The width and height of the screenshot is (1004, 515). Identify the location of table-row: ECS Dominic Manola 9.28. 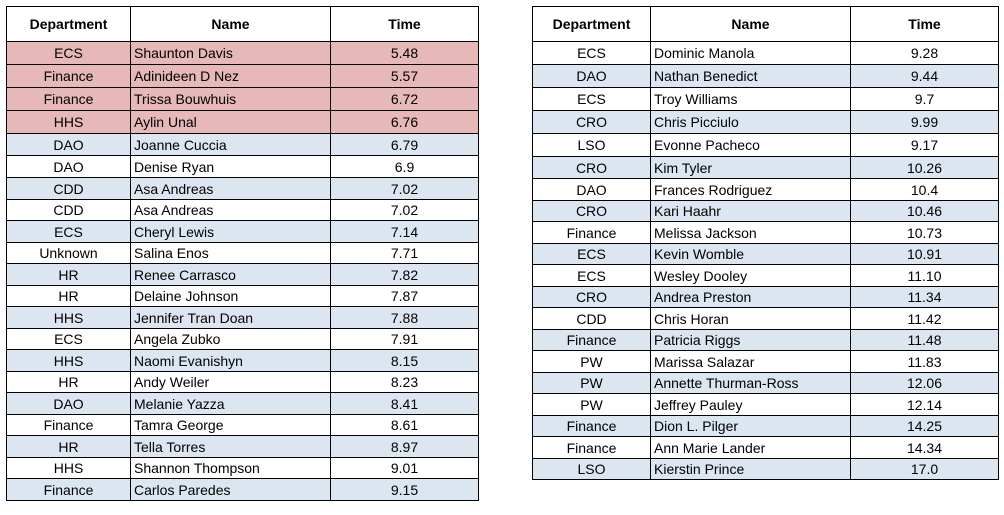
(765, 53).